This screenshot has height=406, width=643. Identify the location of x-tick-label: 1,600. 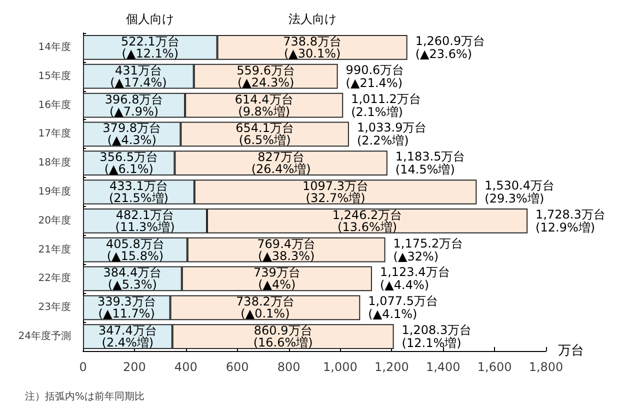
(494, 367).